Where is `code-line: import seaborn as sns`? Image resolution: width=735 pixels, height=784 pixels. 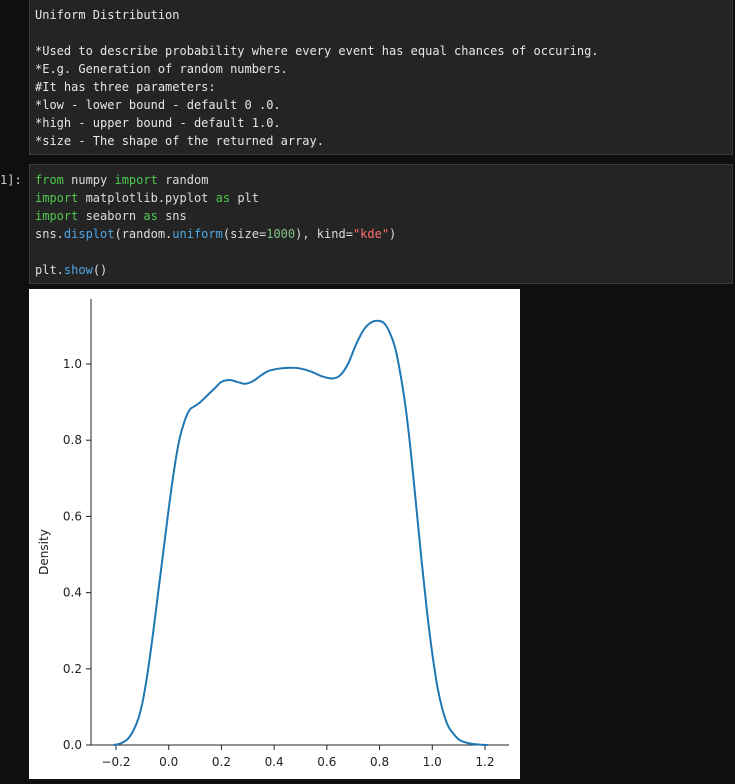 code-line: import seaborn as sns is located at coordinates (383, 216).